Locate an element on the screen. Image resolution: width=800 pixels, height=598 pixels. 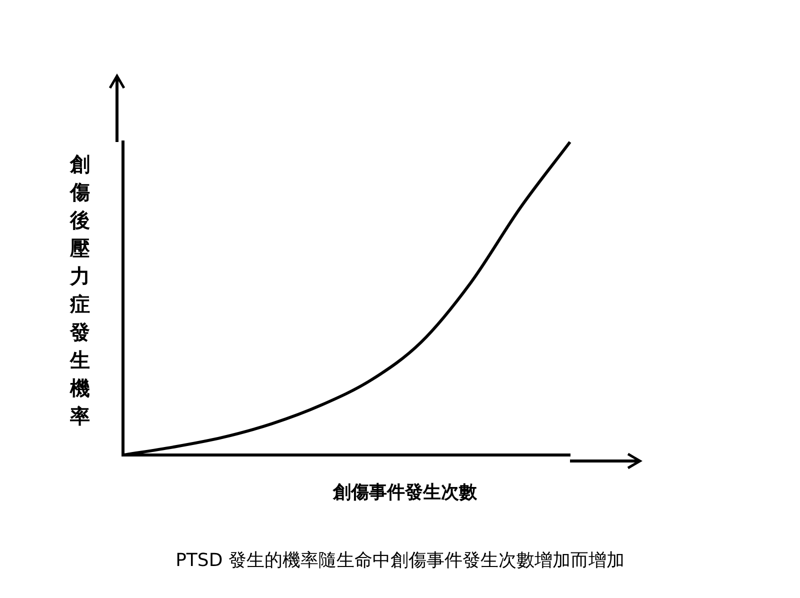
text: PTSD 發生的機率隨生命中創傷事件發生次數增加而增加 is located at coordinates (400, 560).